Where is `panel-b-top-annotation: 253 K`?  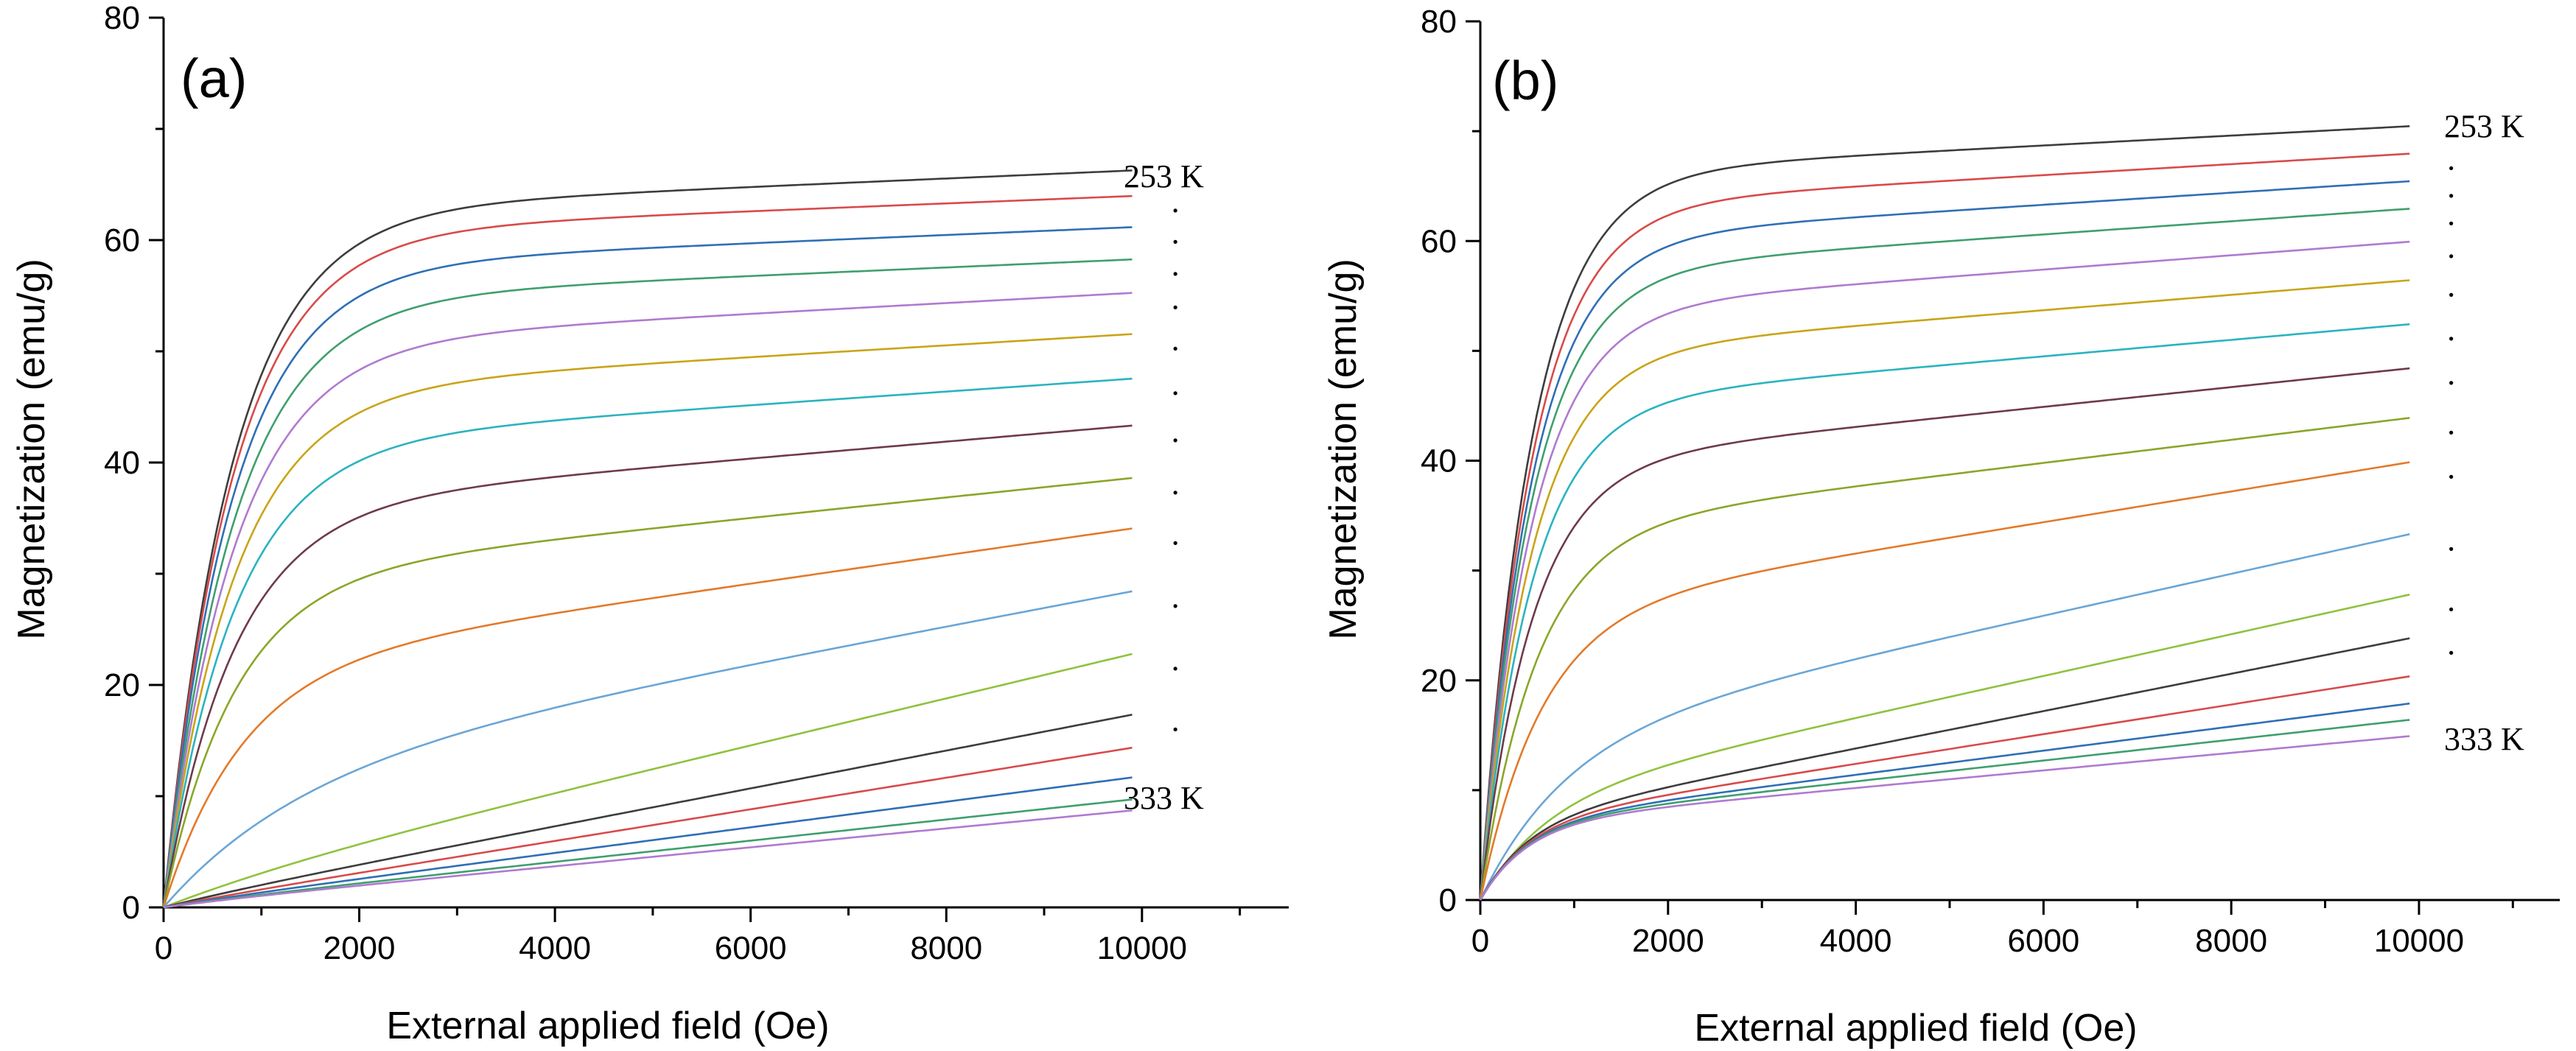 panel-b-top-annotation: 253 K is located at coordinates (2484, 126).